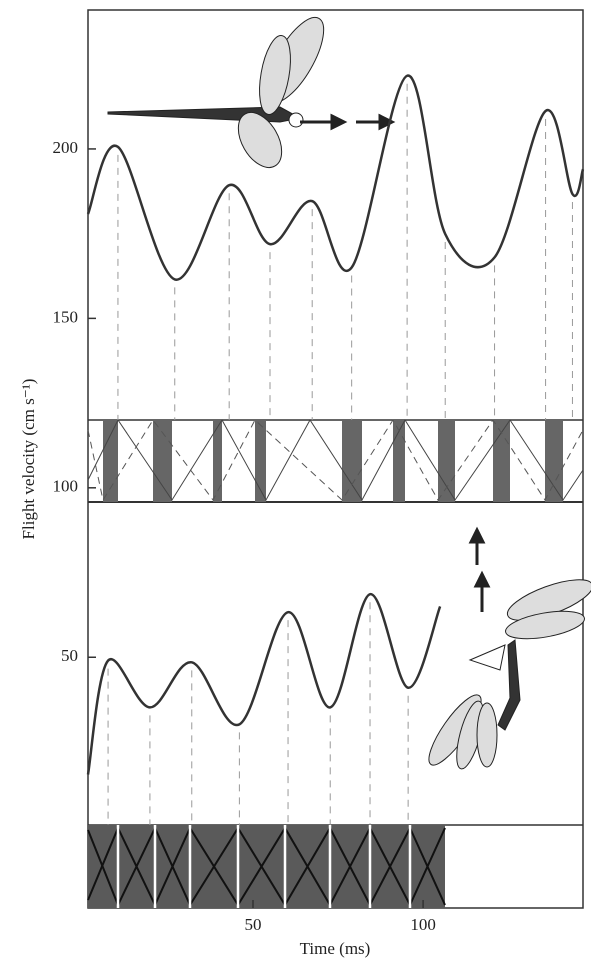 This screenshot has height=966, width=591. What do you see at coordinates (253, 924) in the screenshot?
I see `x-tick-label: 50` at bounding box center [253, 924].